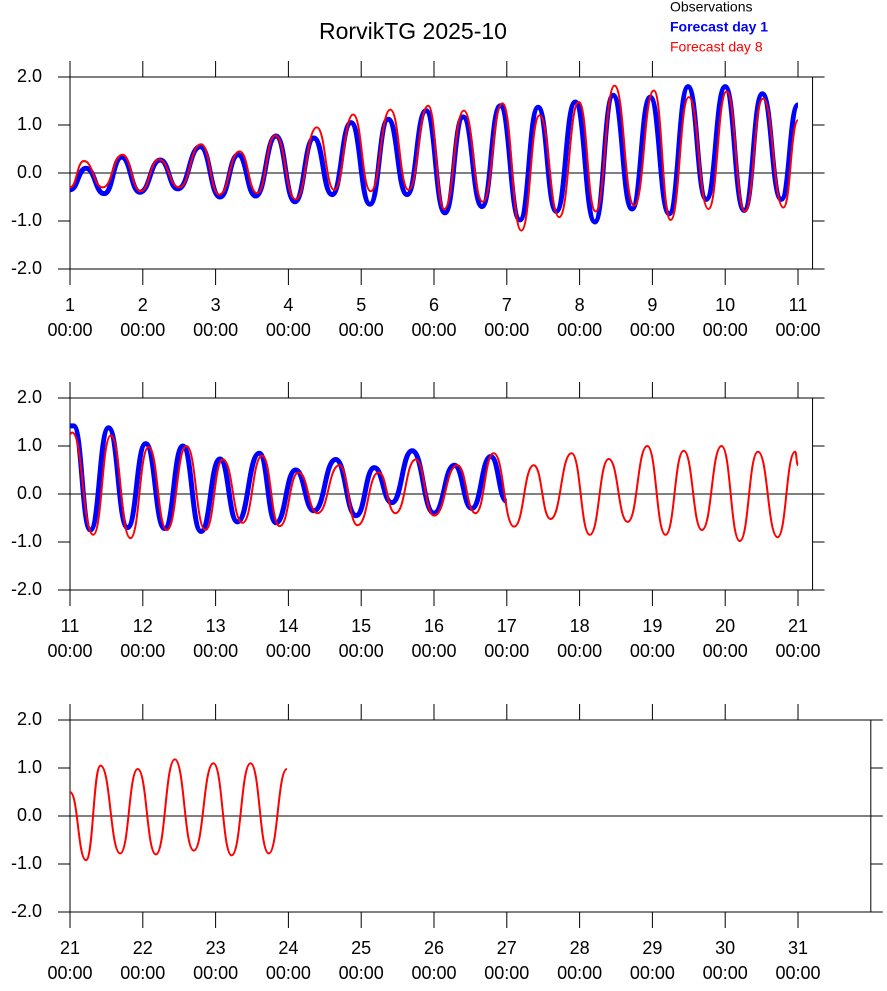 The image size is (887, 991). Describe the element at coordinates (579, 317) in the screenshot. I see `x-tick-label: 8 00:00` at that location.